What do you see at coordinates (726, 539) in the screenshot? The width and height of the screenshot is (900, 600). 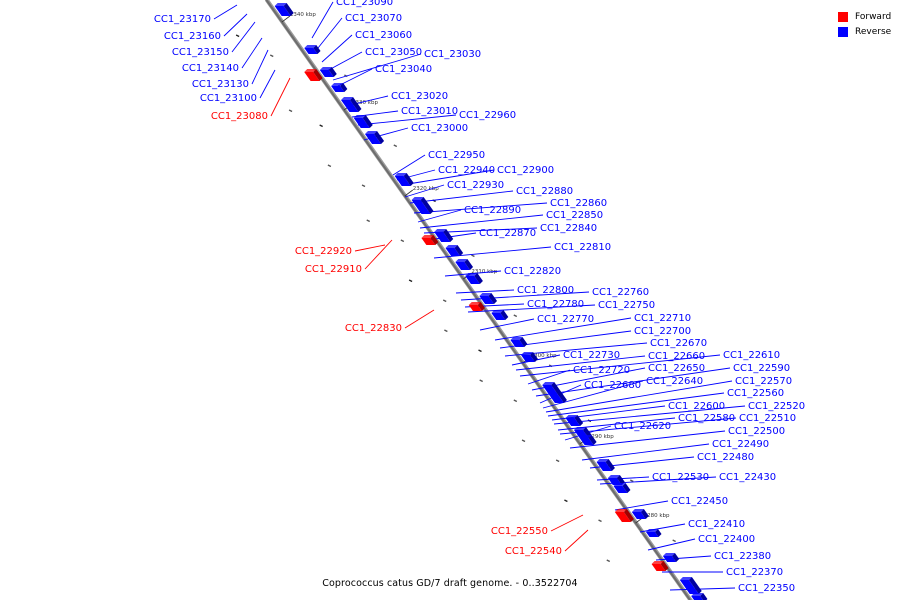 I see `gene-label: CC1_22400` at bounding box center [726, 539].